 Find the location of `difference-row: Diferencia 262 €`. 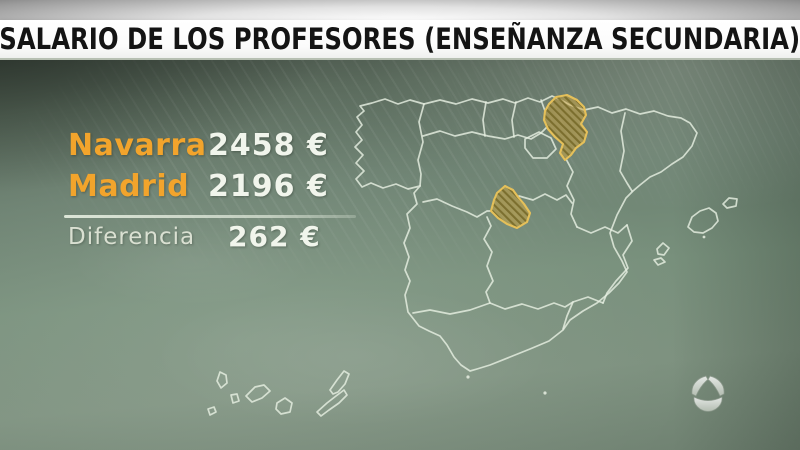

difference-row: Diferencia 262 € is located at coordinates (218, 237).